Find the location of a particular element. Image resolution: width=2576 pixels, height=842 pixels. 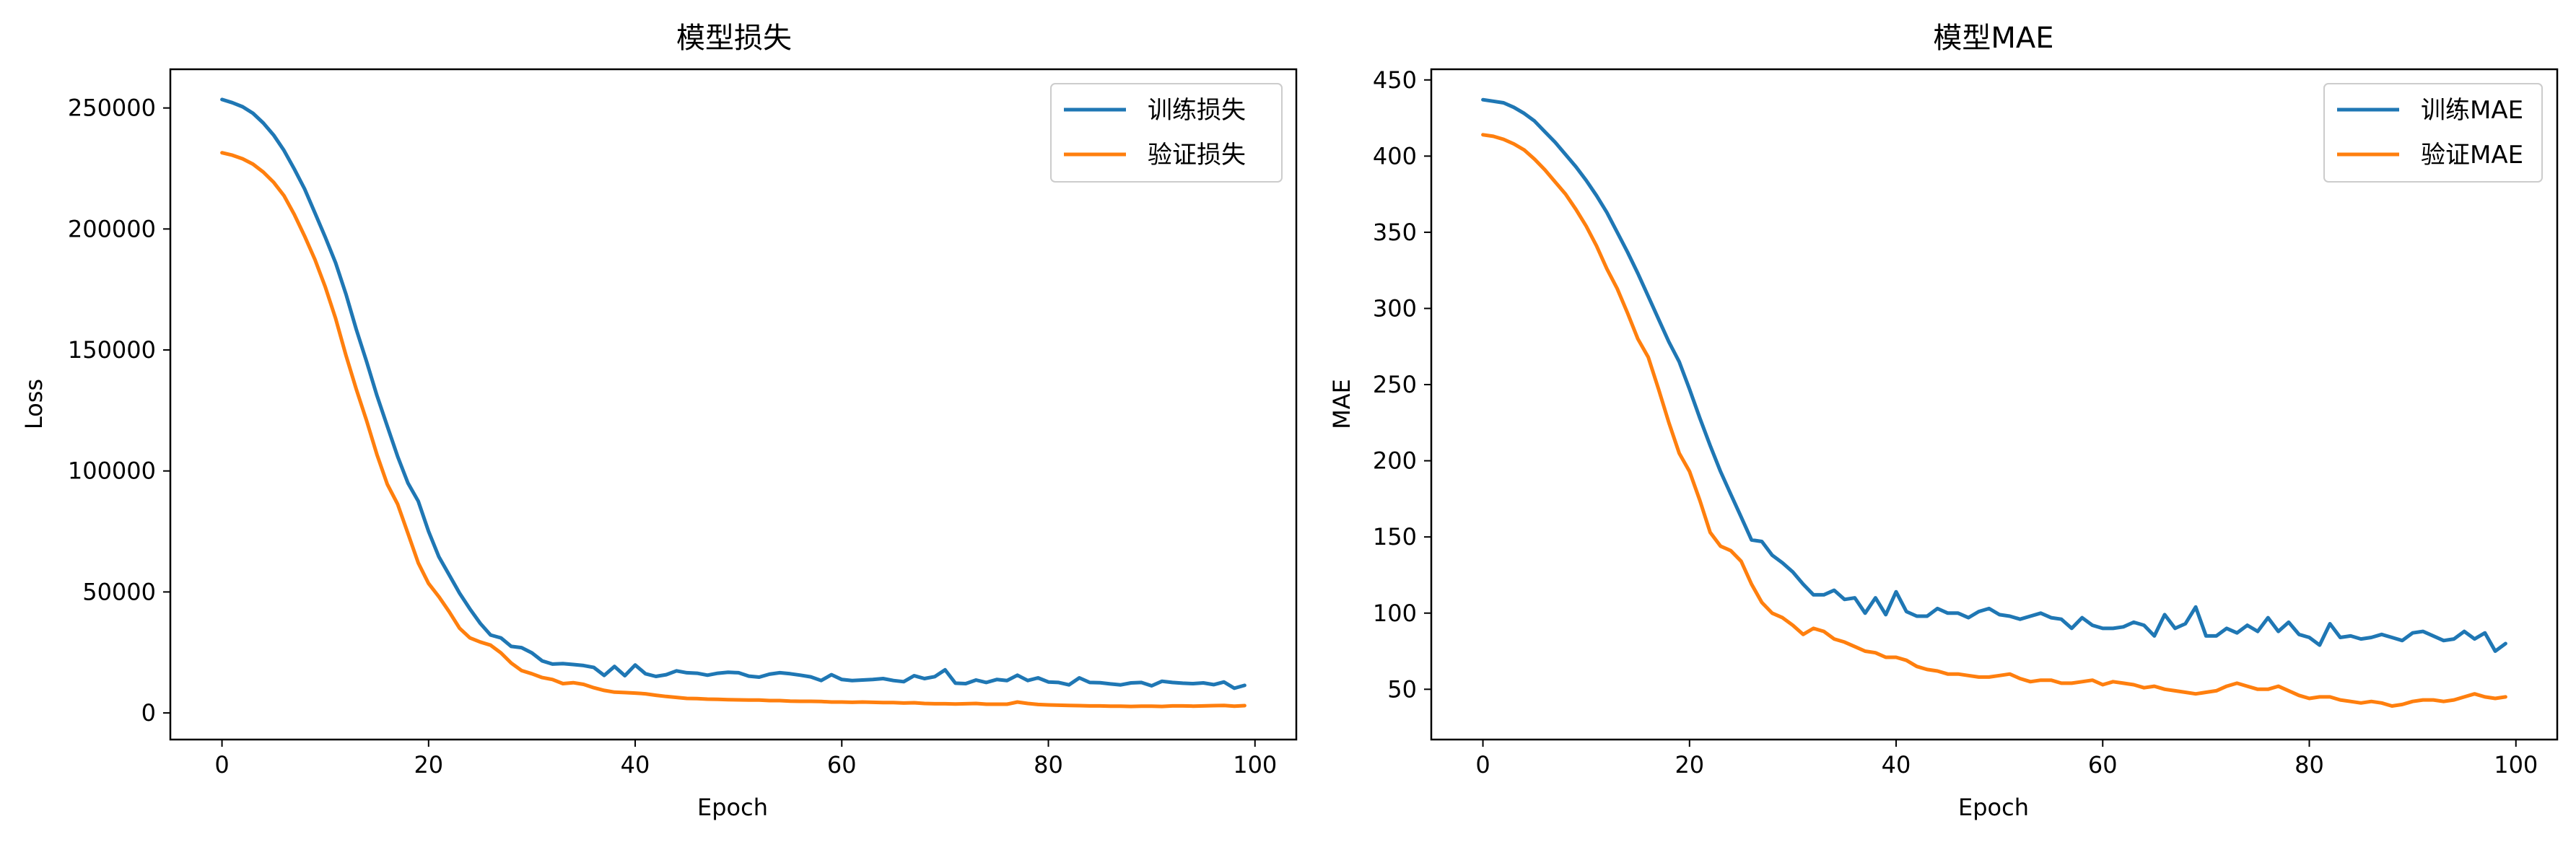

loss-x-tick-label: 80 is located at coordinates (1048, 765).